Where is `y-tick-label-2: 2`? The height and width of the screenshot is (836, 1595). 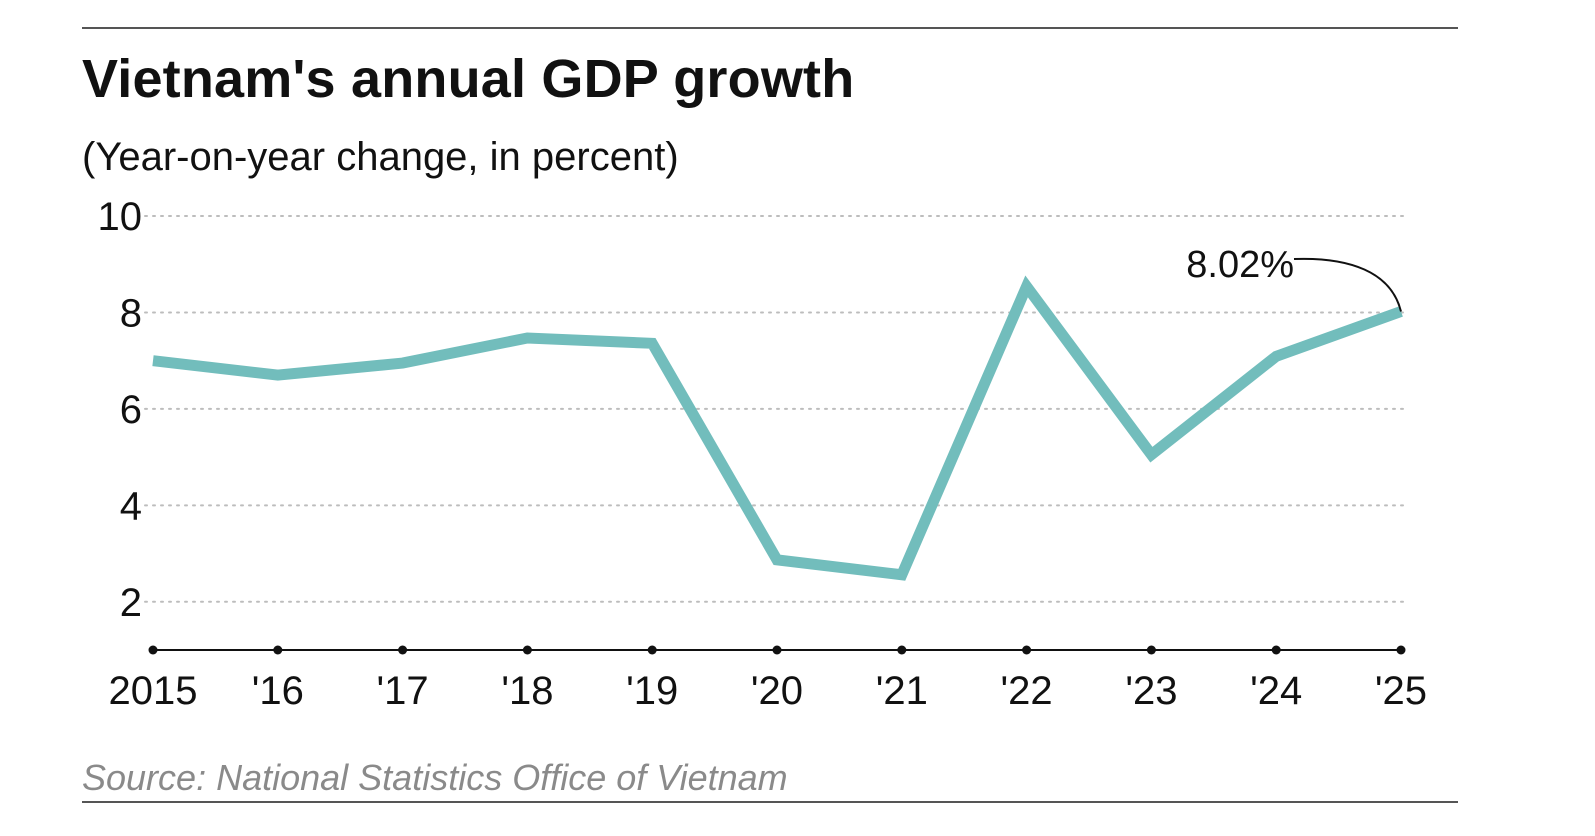 y-tick-label-2: 2 is located at coordinates (131, 603).